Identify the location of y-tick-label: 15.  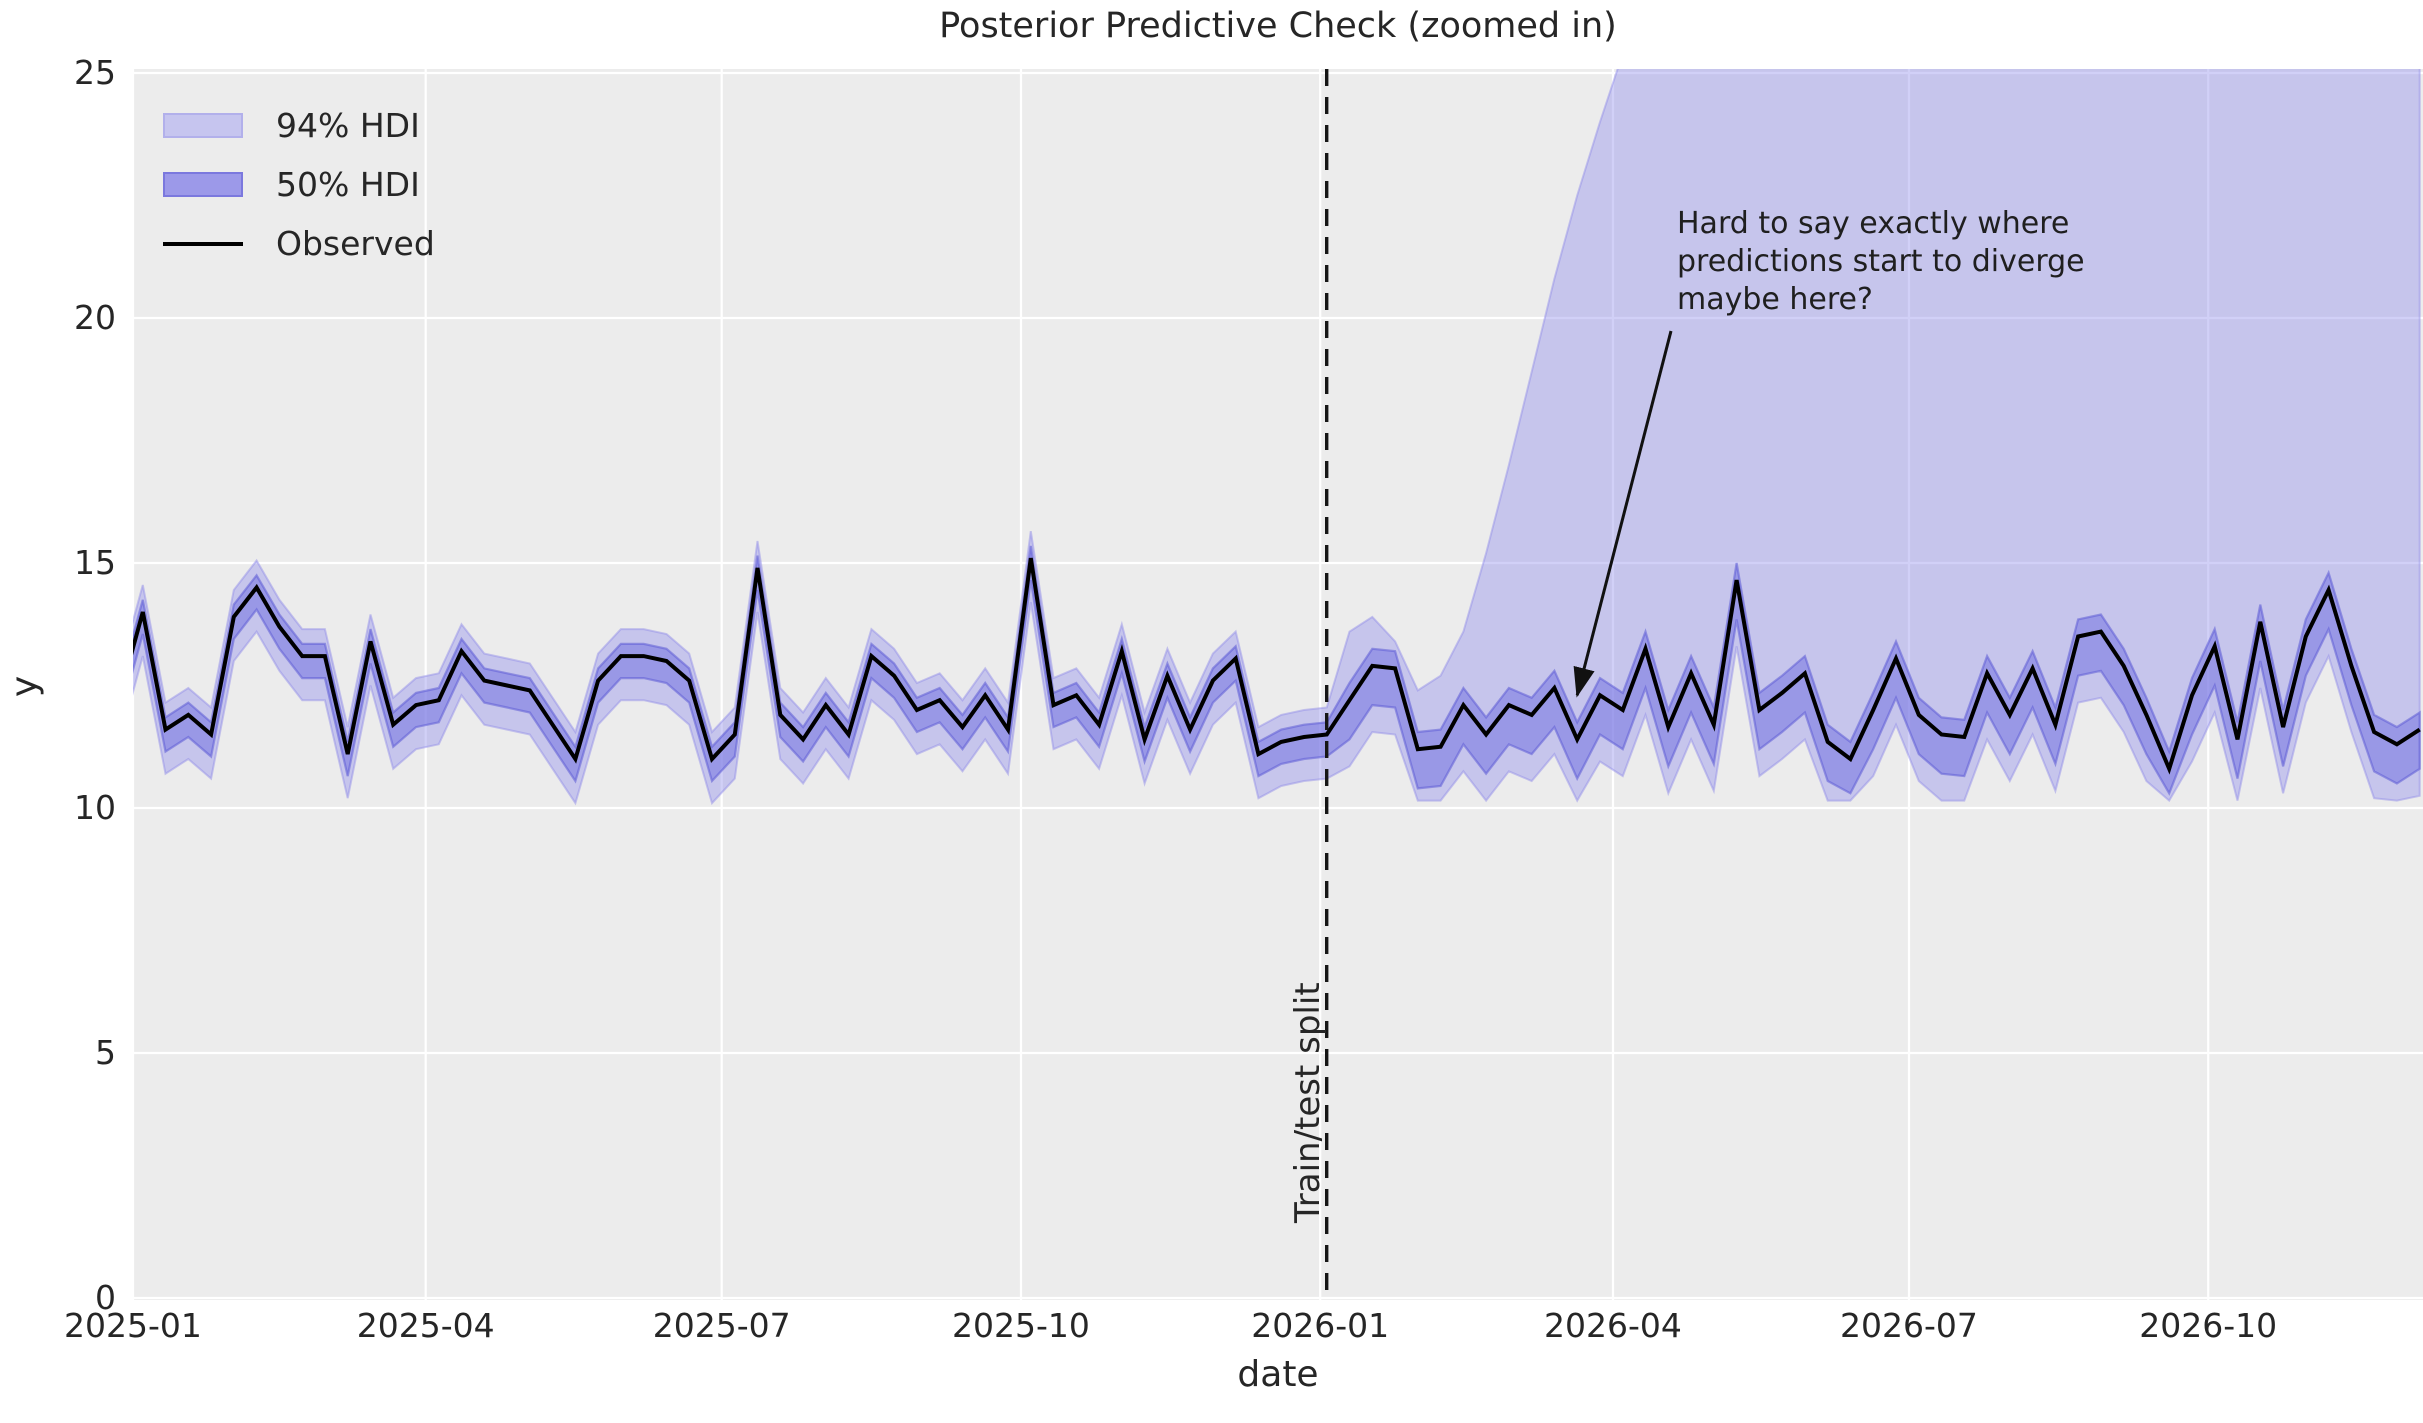
(95, 562).